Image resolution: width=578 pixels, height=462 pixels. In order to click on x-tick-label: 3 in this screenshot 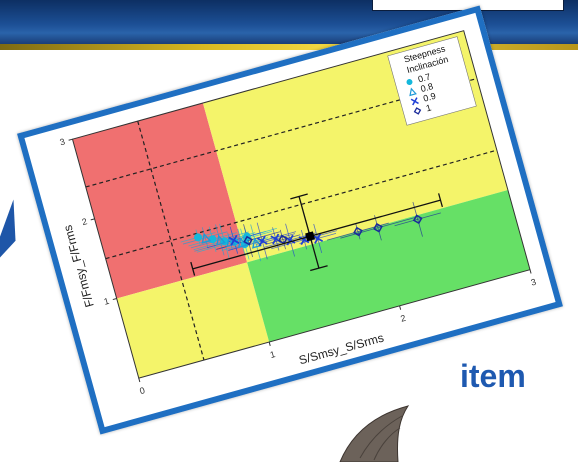, I will do `click(534, 282)`.